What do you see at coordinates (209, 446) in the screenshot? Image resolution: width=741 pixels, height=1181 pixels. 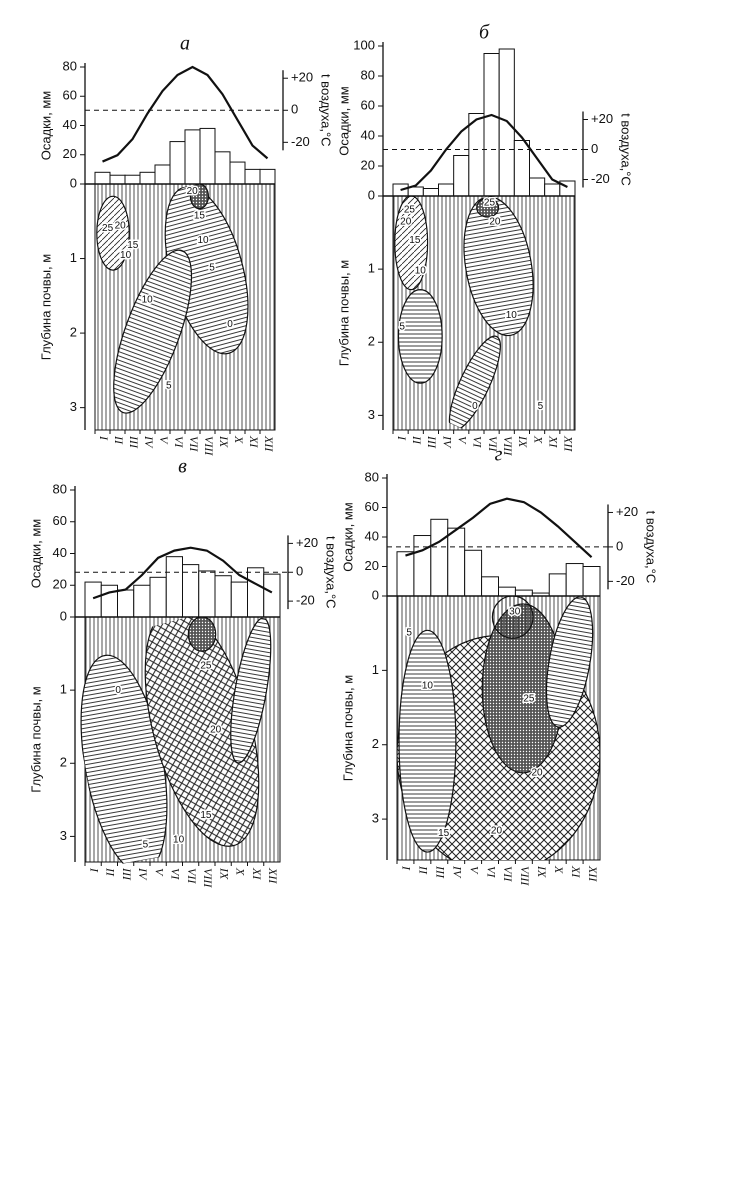 I see `x-tick-label: VIII` at bounding box center [209, 446].